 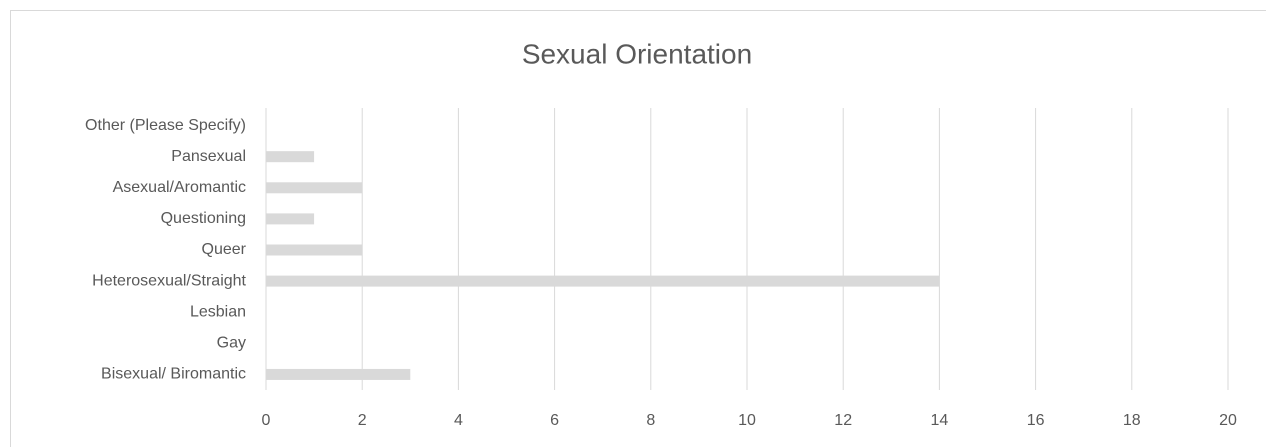 What do you see at coordinates (179, 187) in the screenshot?
I see `y-tick-label: Asexual/Aromantic` at bounding box center [179, 187].